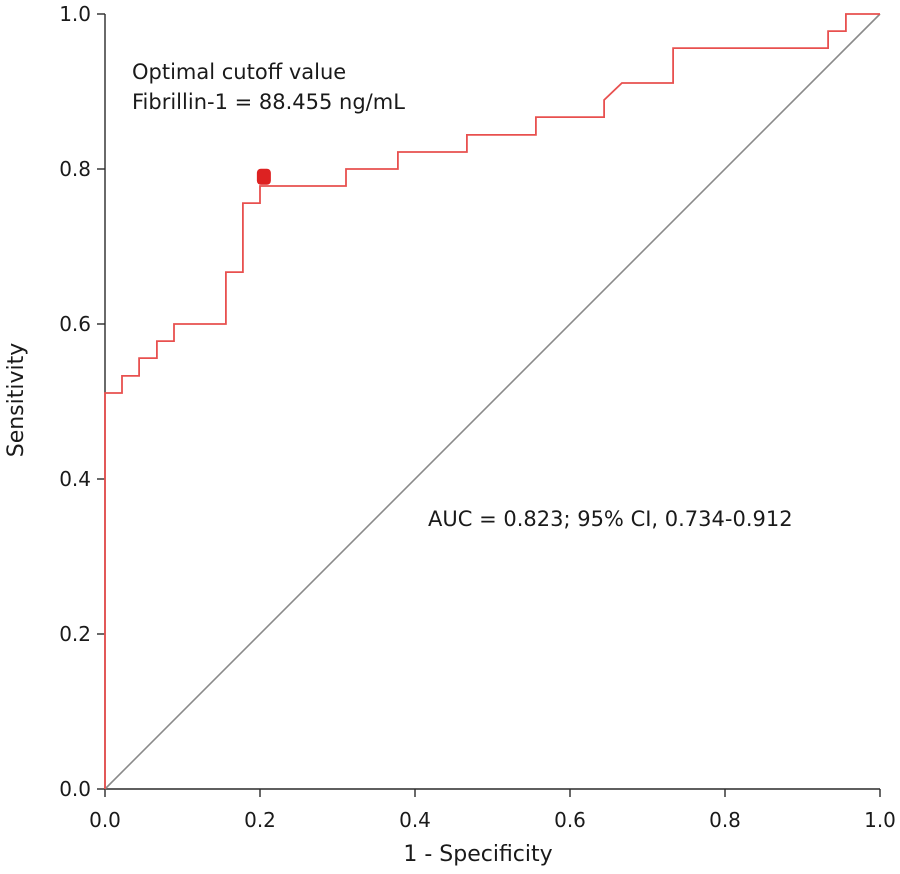  Describe the element at coordinates (268, 102) in the screenshot. I see `cutoff-annotation-line2: Fibrillin-1 = 88.455 ng/mL` at that location.